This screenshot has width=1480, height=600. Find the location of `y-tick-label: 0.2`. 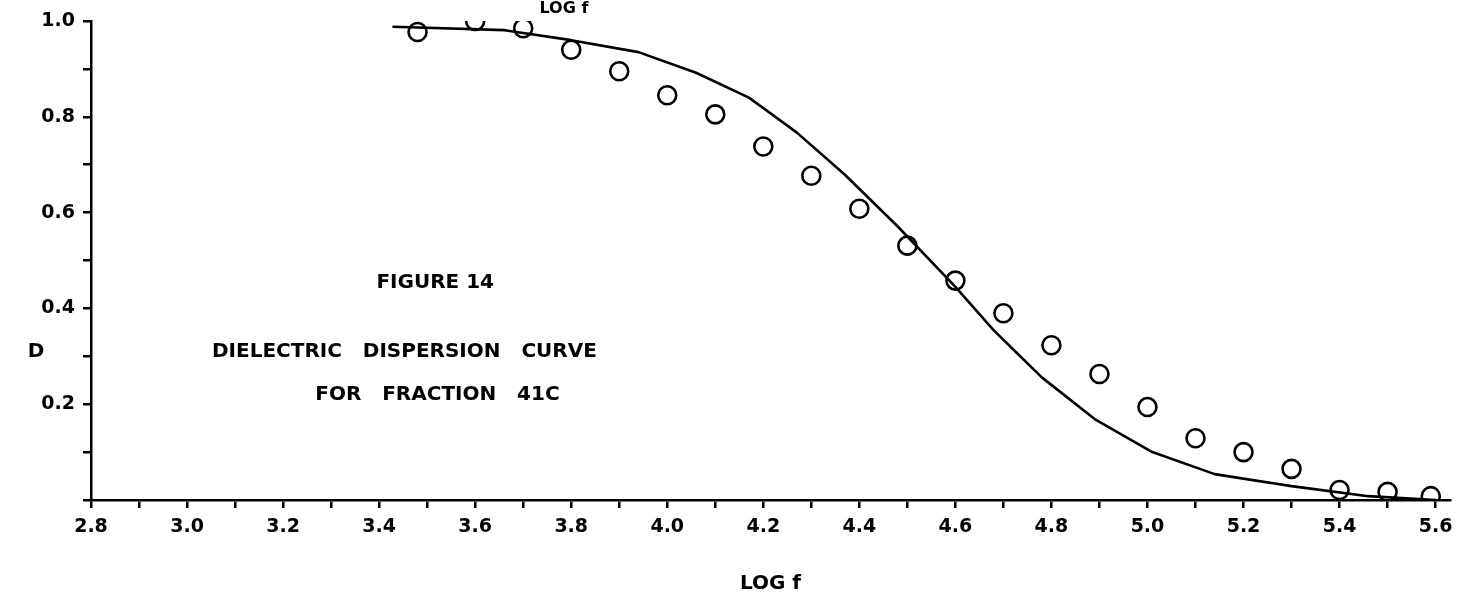

y-tick-label: 0.2 is located at coordinates (58, 402).